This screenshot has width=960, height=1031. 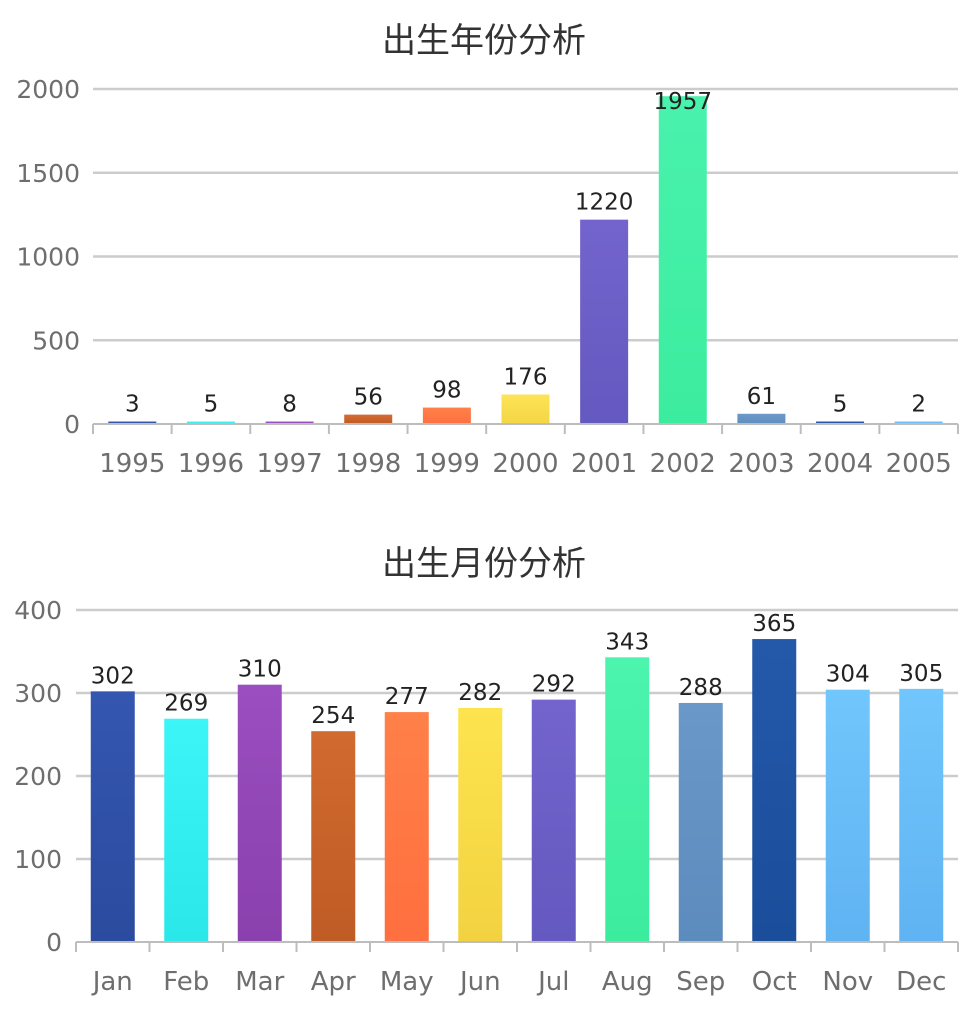 What do you see at coordinates (921, 815) in the screenshot?
I see `bar-Dec` at bounding box center [921, 815].